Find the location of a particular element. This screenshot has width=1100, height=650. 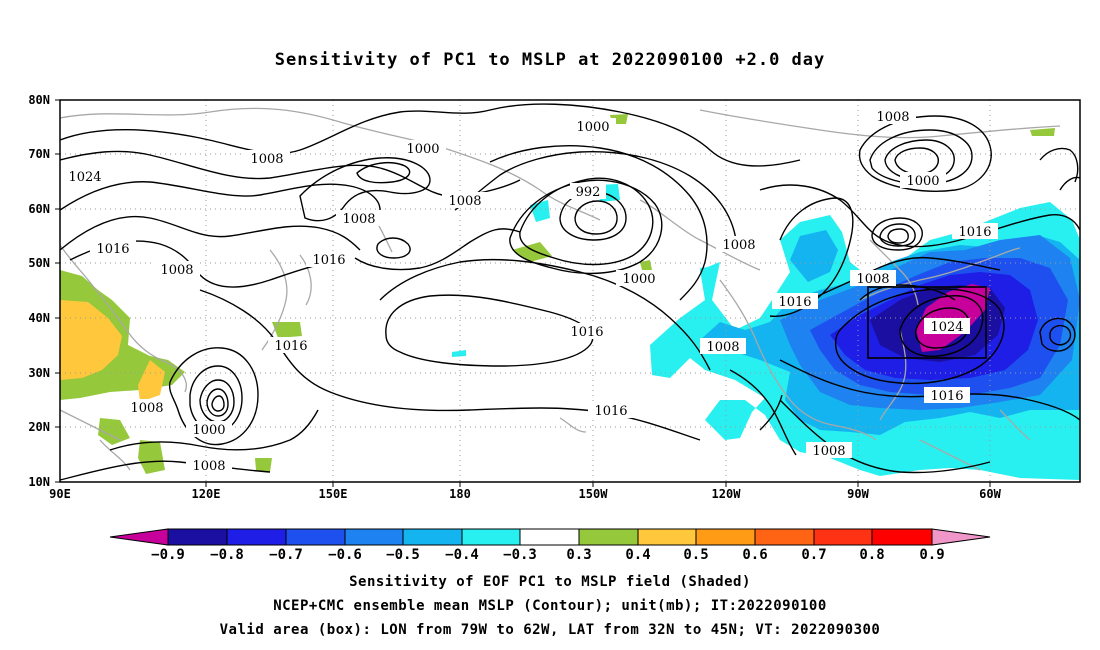

lat-label: 80N is located at coordinates (39, 100).